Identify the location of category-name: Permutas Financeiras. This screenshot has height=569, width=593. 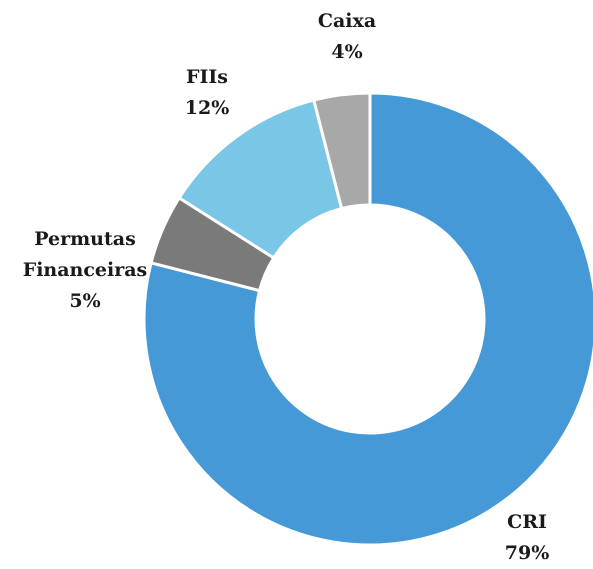
(85, 254).